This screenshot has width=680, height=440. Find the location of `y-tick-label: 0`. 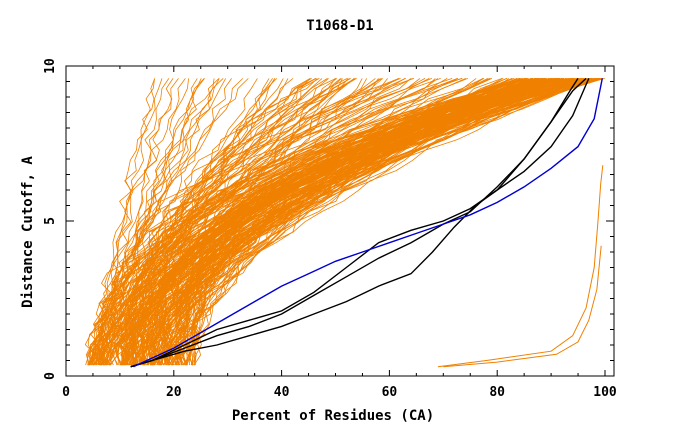

y-tick-label: 0 is located at coordinates (50, 376).